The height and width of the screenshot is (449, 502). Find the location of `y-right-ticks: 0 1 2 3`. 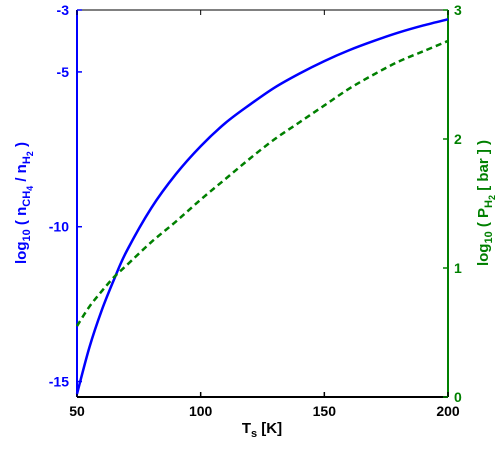

y-right-ticks: 0 1 2 3 is located at coordinates (452, 203).